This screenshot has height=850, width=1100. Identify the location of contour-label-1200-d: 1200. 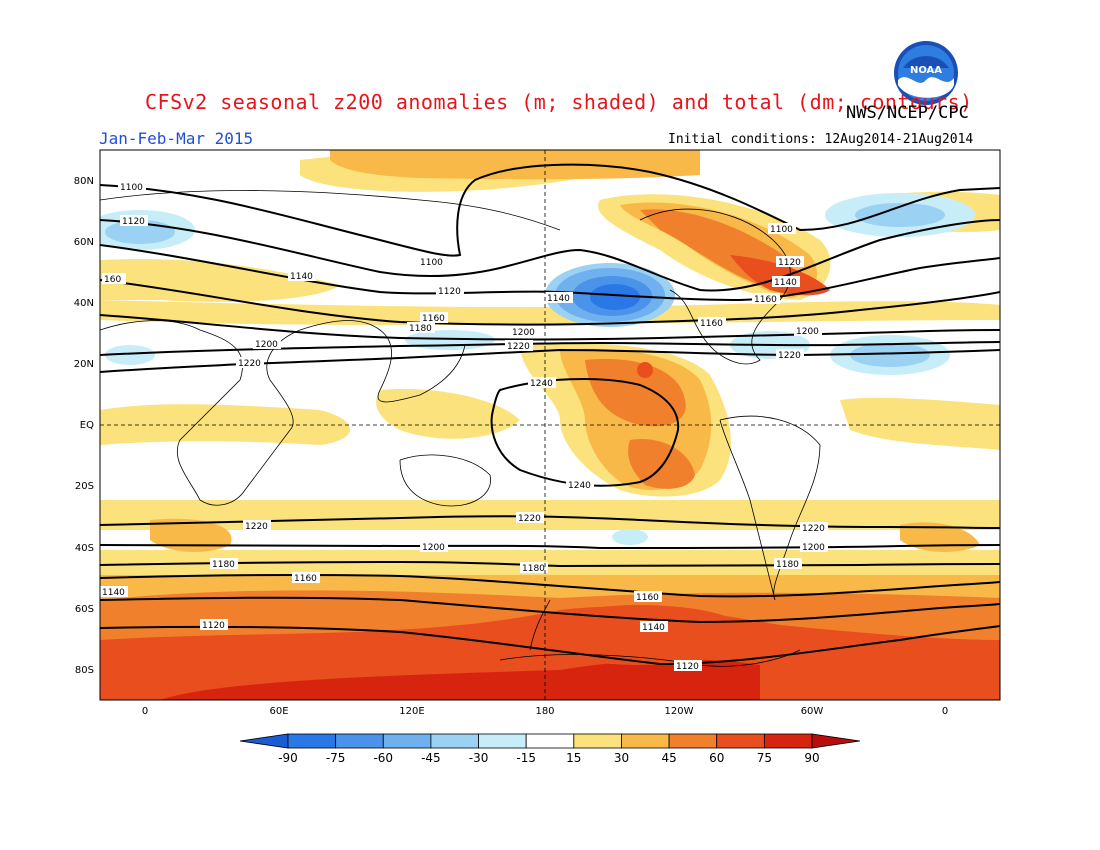
(434, 547).